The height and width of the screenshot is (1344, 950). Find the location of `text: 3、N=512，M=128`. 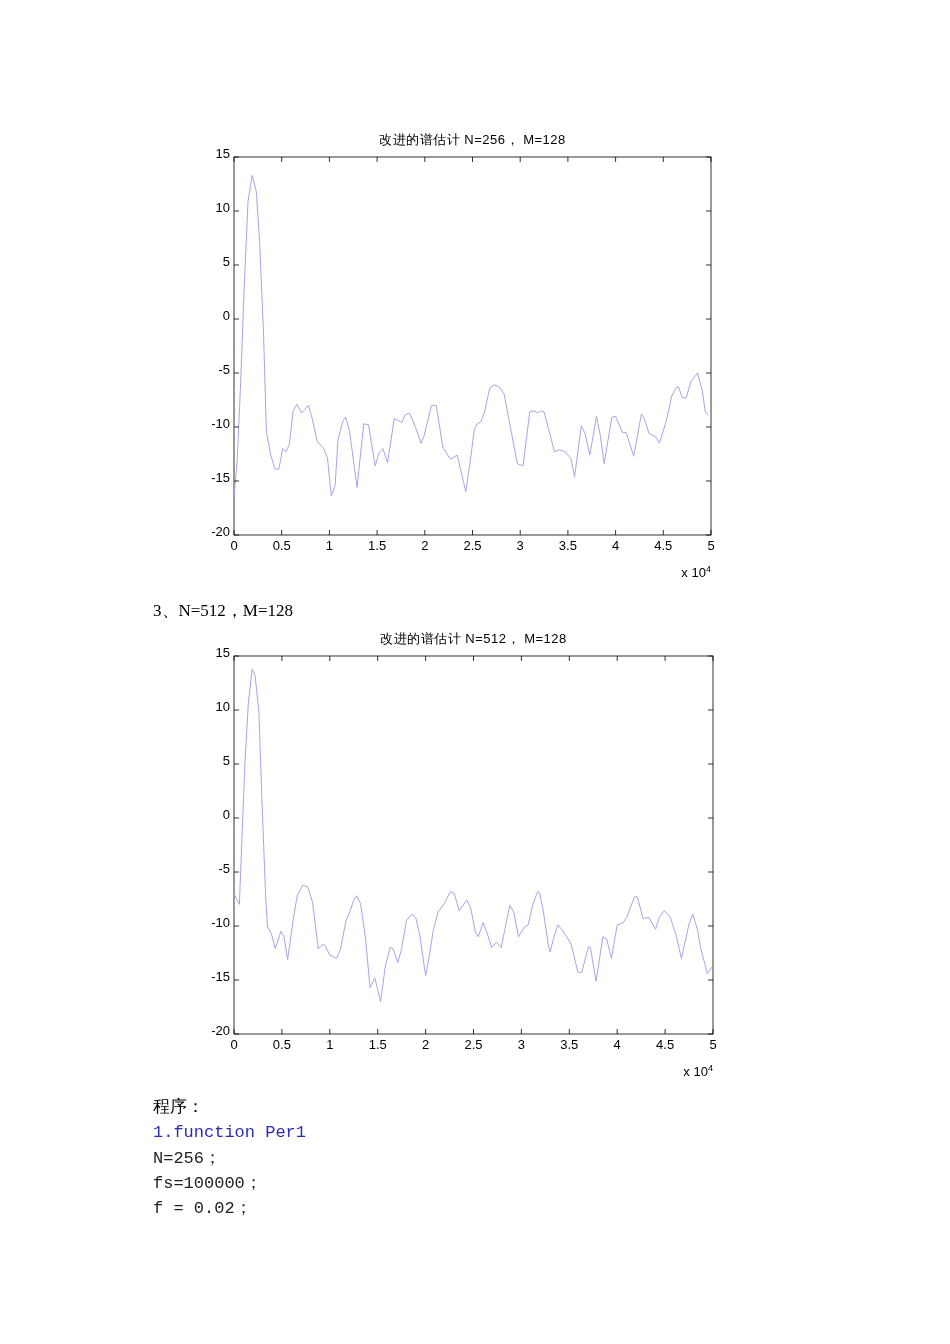

text: 3、N=512，M=128 is located at coordinates (223, 610).